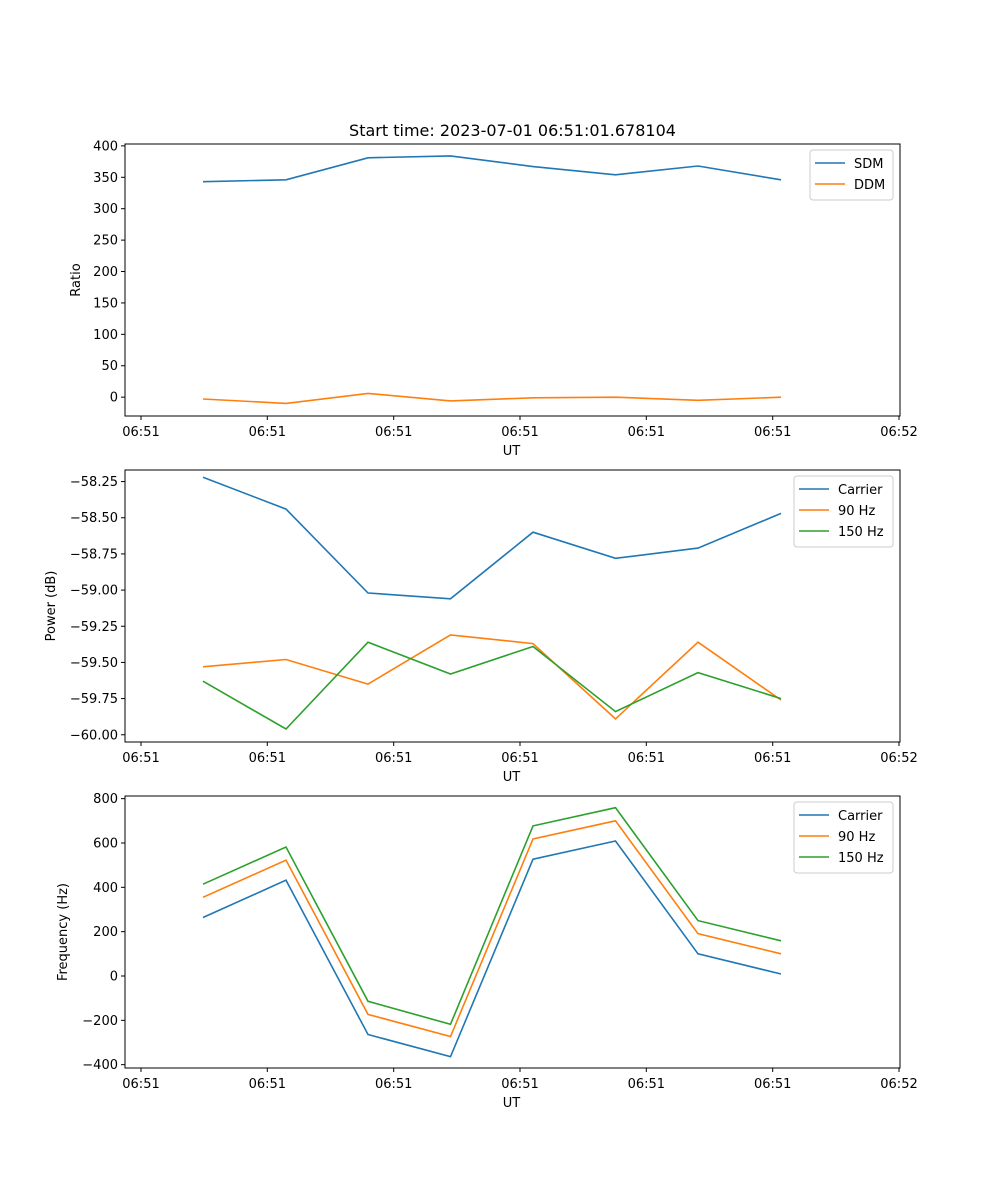 The height and width of the screenshot is (1200, 1000). I want to click on y-tick-label: −59.50, so click(94, 663).